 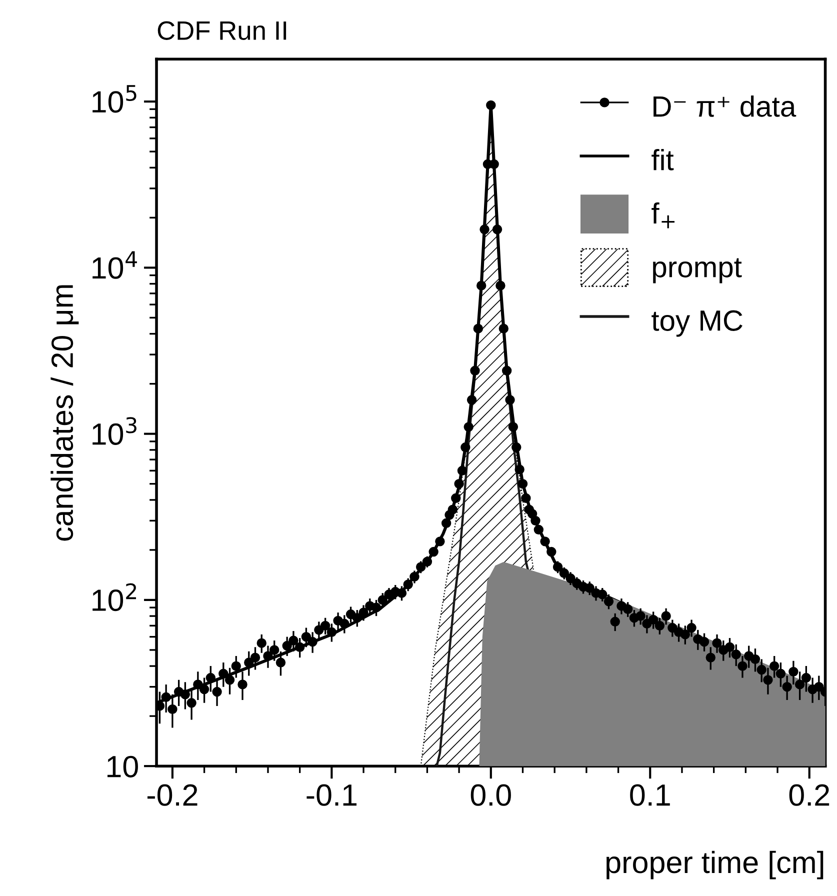 I want to click on x-tick-label: -0.2, so click(x=172, y=795).